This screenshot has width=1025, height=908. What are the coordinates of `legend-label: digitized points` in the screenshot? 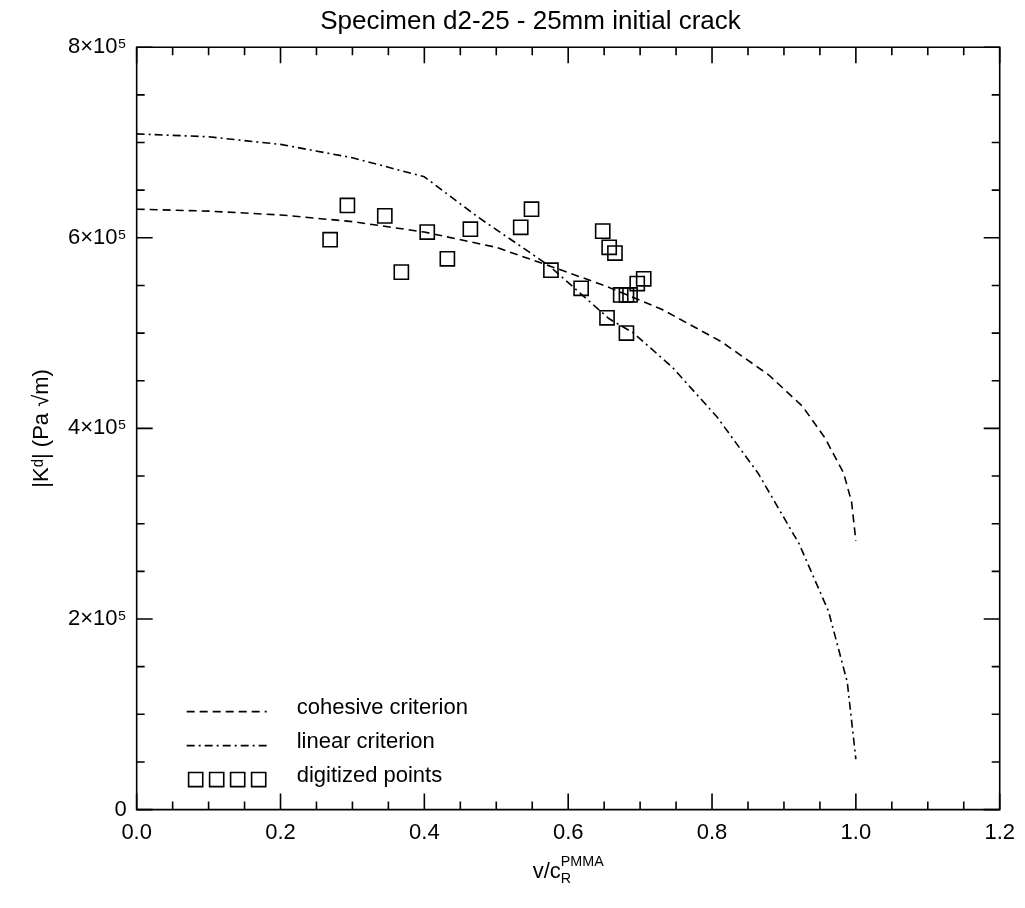 It's located at (369, 774).